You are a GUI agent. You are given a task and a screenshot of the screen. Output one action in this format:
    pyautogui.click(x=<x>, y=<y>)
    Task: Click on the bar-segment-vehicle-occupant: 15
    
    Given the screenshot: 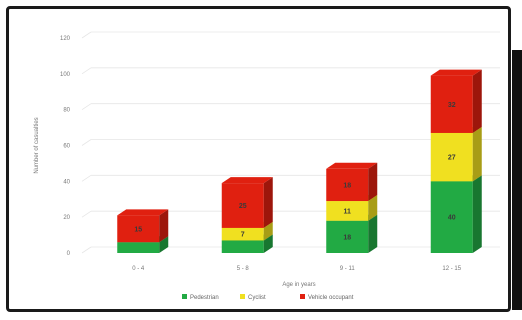 What is the action you would take?
    pyautogui.click(x=143, y=226)
    